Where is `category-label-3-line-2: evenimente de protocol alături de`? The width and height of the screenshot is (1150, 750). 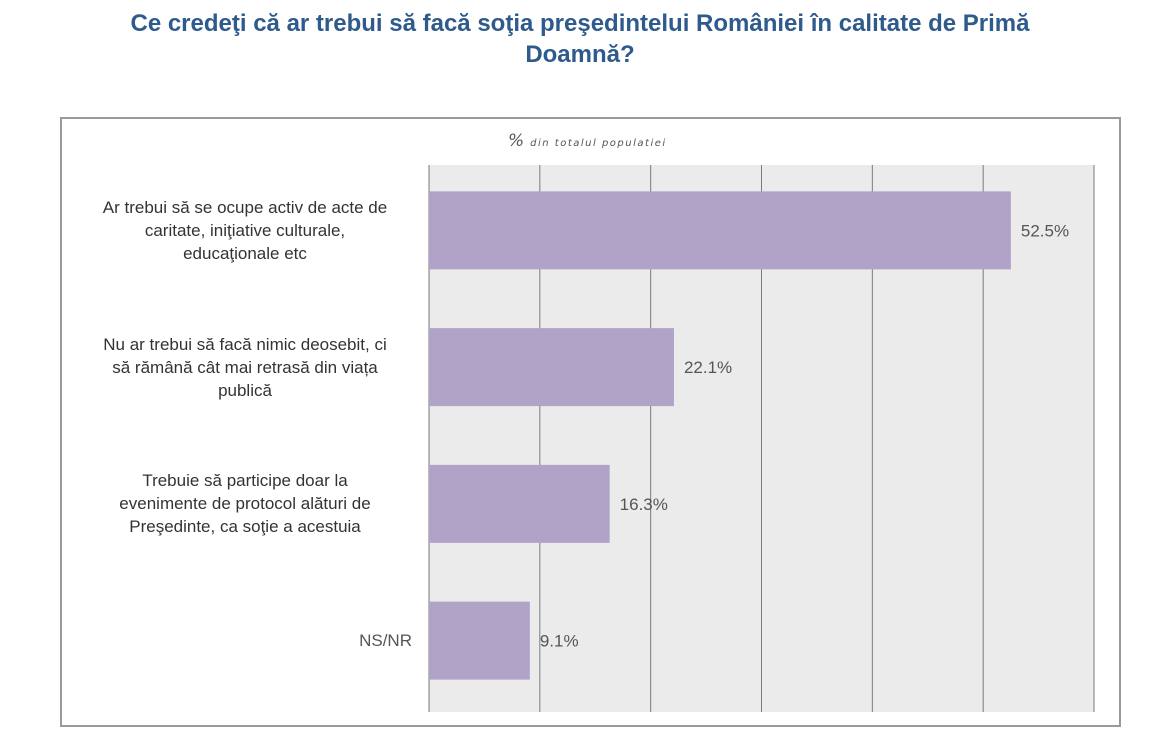 category-label-3-line-2: evenimente de protocol alături de is located at coordinates (245, 504).